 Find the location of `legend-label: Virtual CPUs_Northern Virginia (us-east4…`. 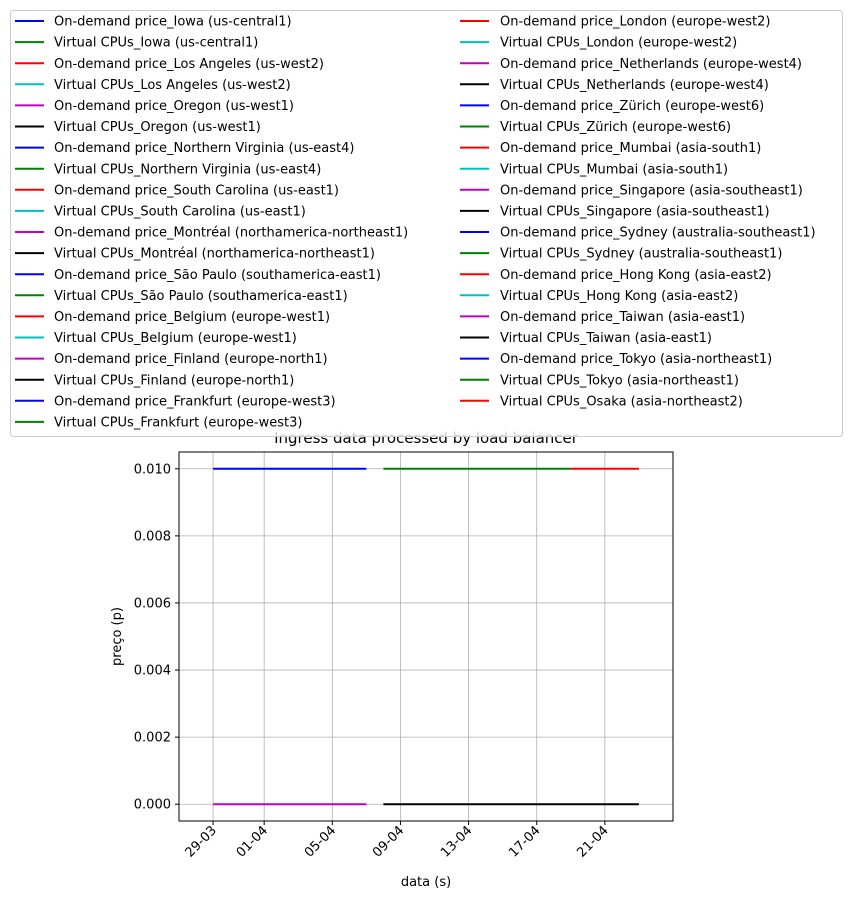

legend-label: Virtual CPUs_Northern Virginia (us-east4… is located at coordinates (187, 169).